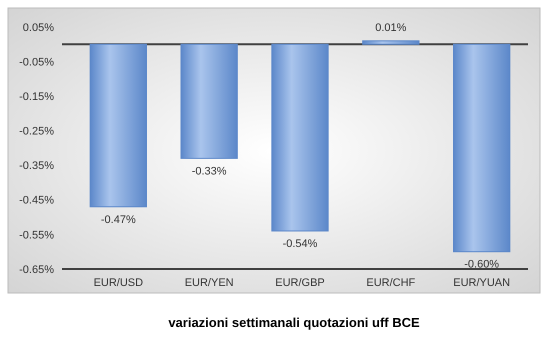  I want to click on y-tick-label: 0.05%, so click(38, 28).